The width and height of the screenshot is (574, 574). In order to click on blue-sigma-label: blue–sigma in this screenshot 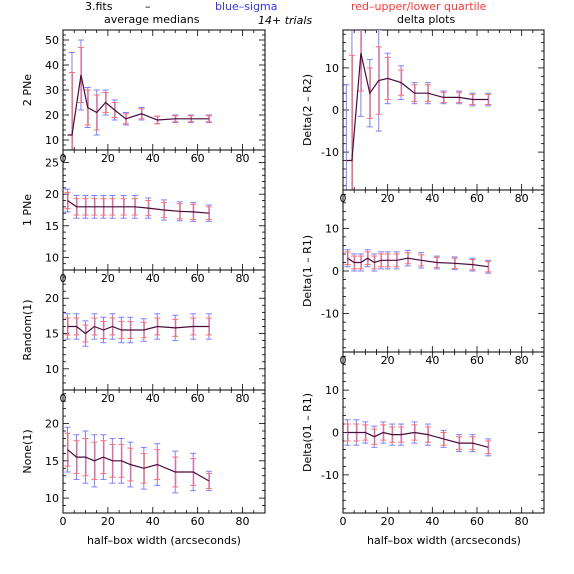, I will do `click(246, 6)`.